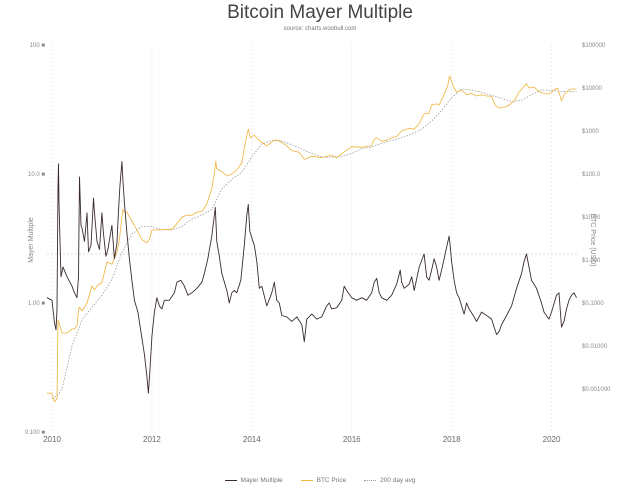  Describe the element at coordinates (592, 89) in the screenshot. I see `right-tick-label: $10000` at that location.